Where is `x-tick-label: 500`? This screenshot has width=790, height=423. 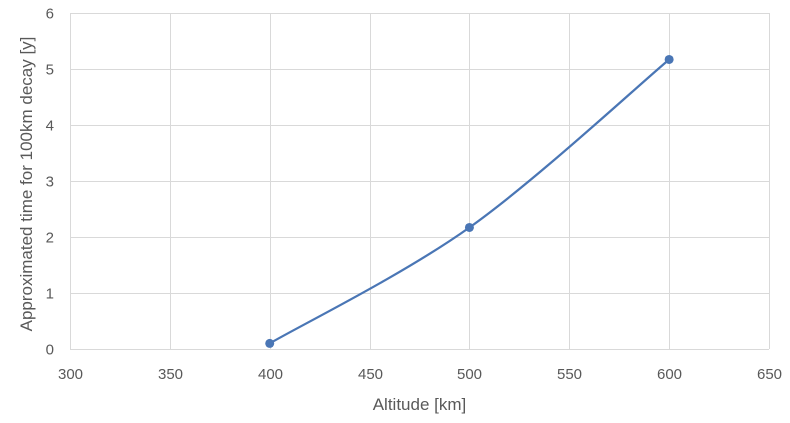
x-tick-label: 500 is located at coordinates (469, 374).